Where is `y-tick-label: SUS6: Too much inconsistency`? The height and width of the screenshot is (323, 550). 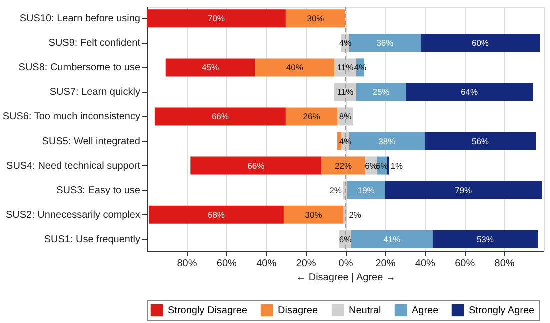 y-tick-label: SUS6: Too much inconsistency is located at coordinates (71, 117).